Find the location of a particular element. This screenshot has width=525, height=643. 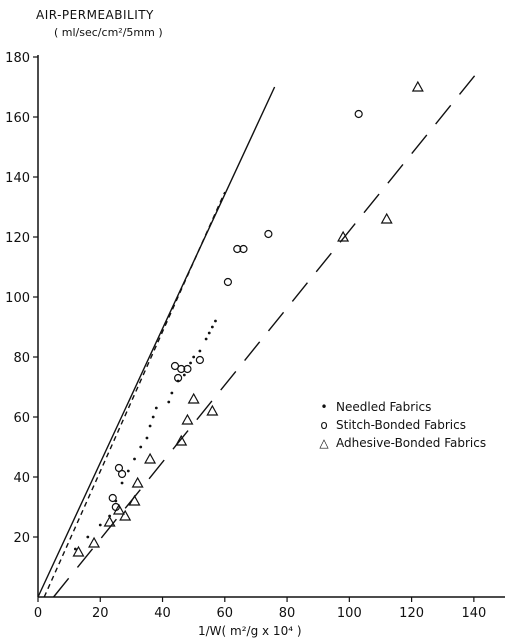

legend-label-adhesive-bonded: Adhesive-Bonded Fabrics is located at coordinates (411, 443).